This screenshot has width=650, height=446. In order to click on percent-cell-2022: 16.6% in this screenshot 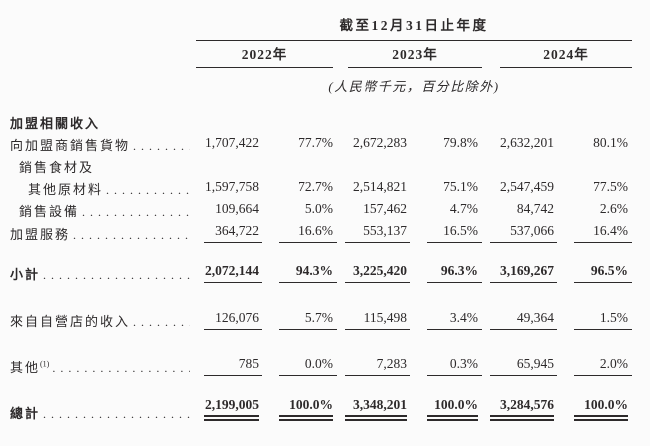, I will do `click(308, 233)`.